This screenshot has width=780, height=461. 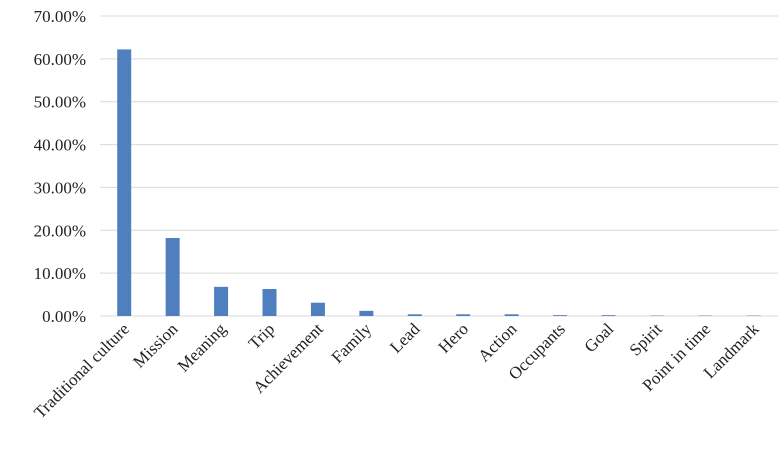 What do you see at coordinates (646, 339) in the screenshot?
I see `x-tick-label: Spirit` at bounding box center [646, 339].